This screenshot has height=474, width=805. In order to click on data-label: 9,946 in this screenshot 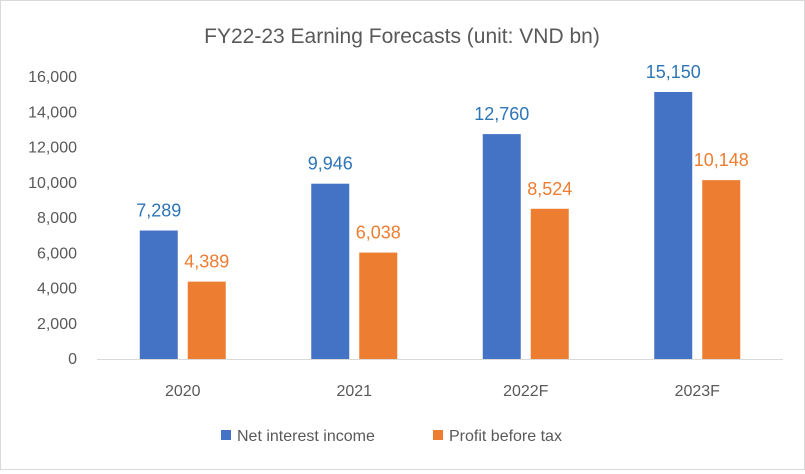, I will do `click(330, 164)`.